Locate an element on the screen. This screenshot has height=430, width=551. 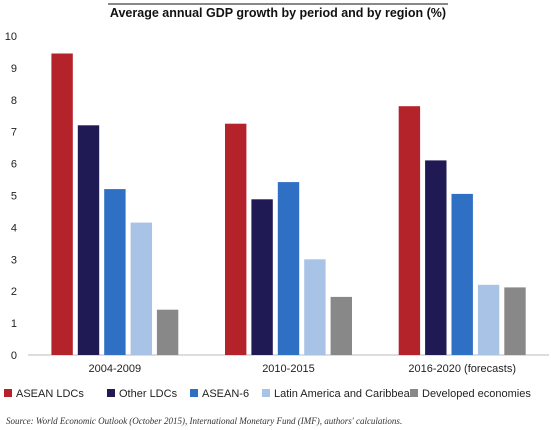
y-tick-label: 0 is located at coordinates (14, 356).